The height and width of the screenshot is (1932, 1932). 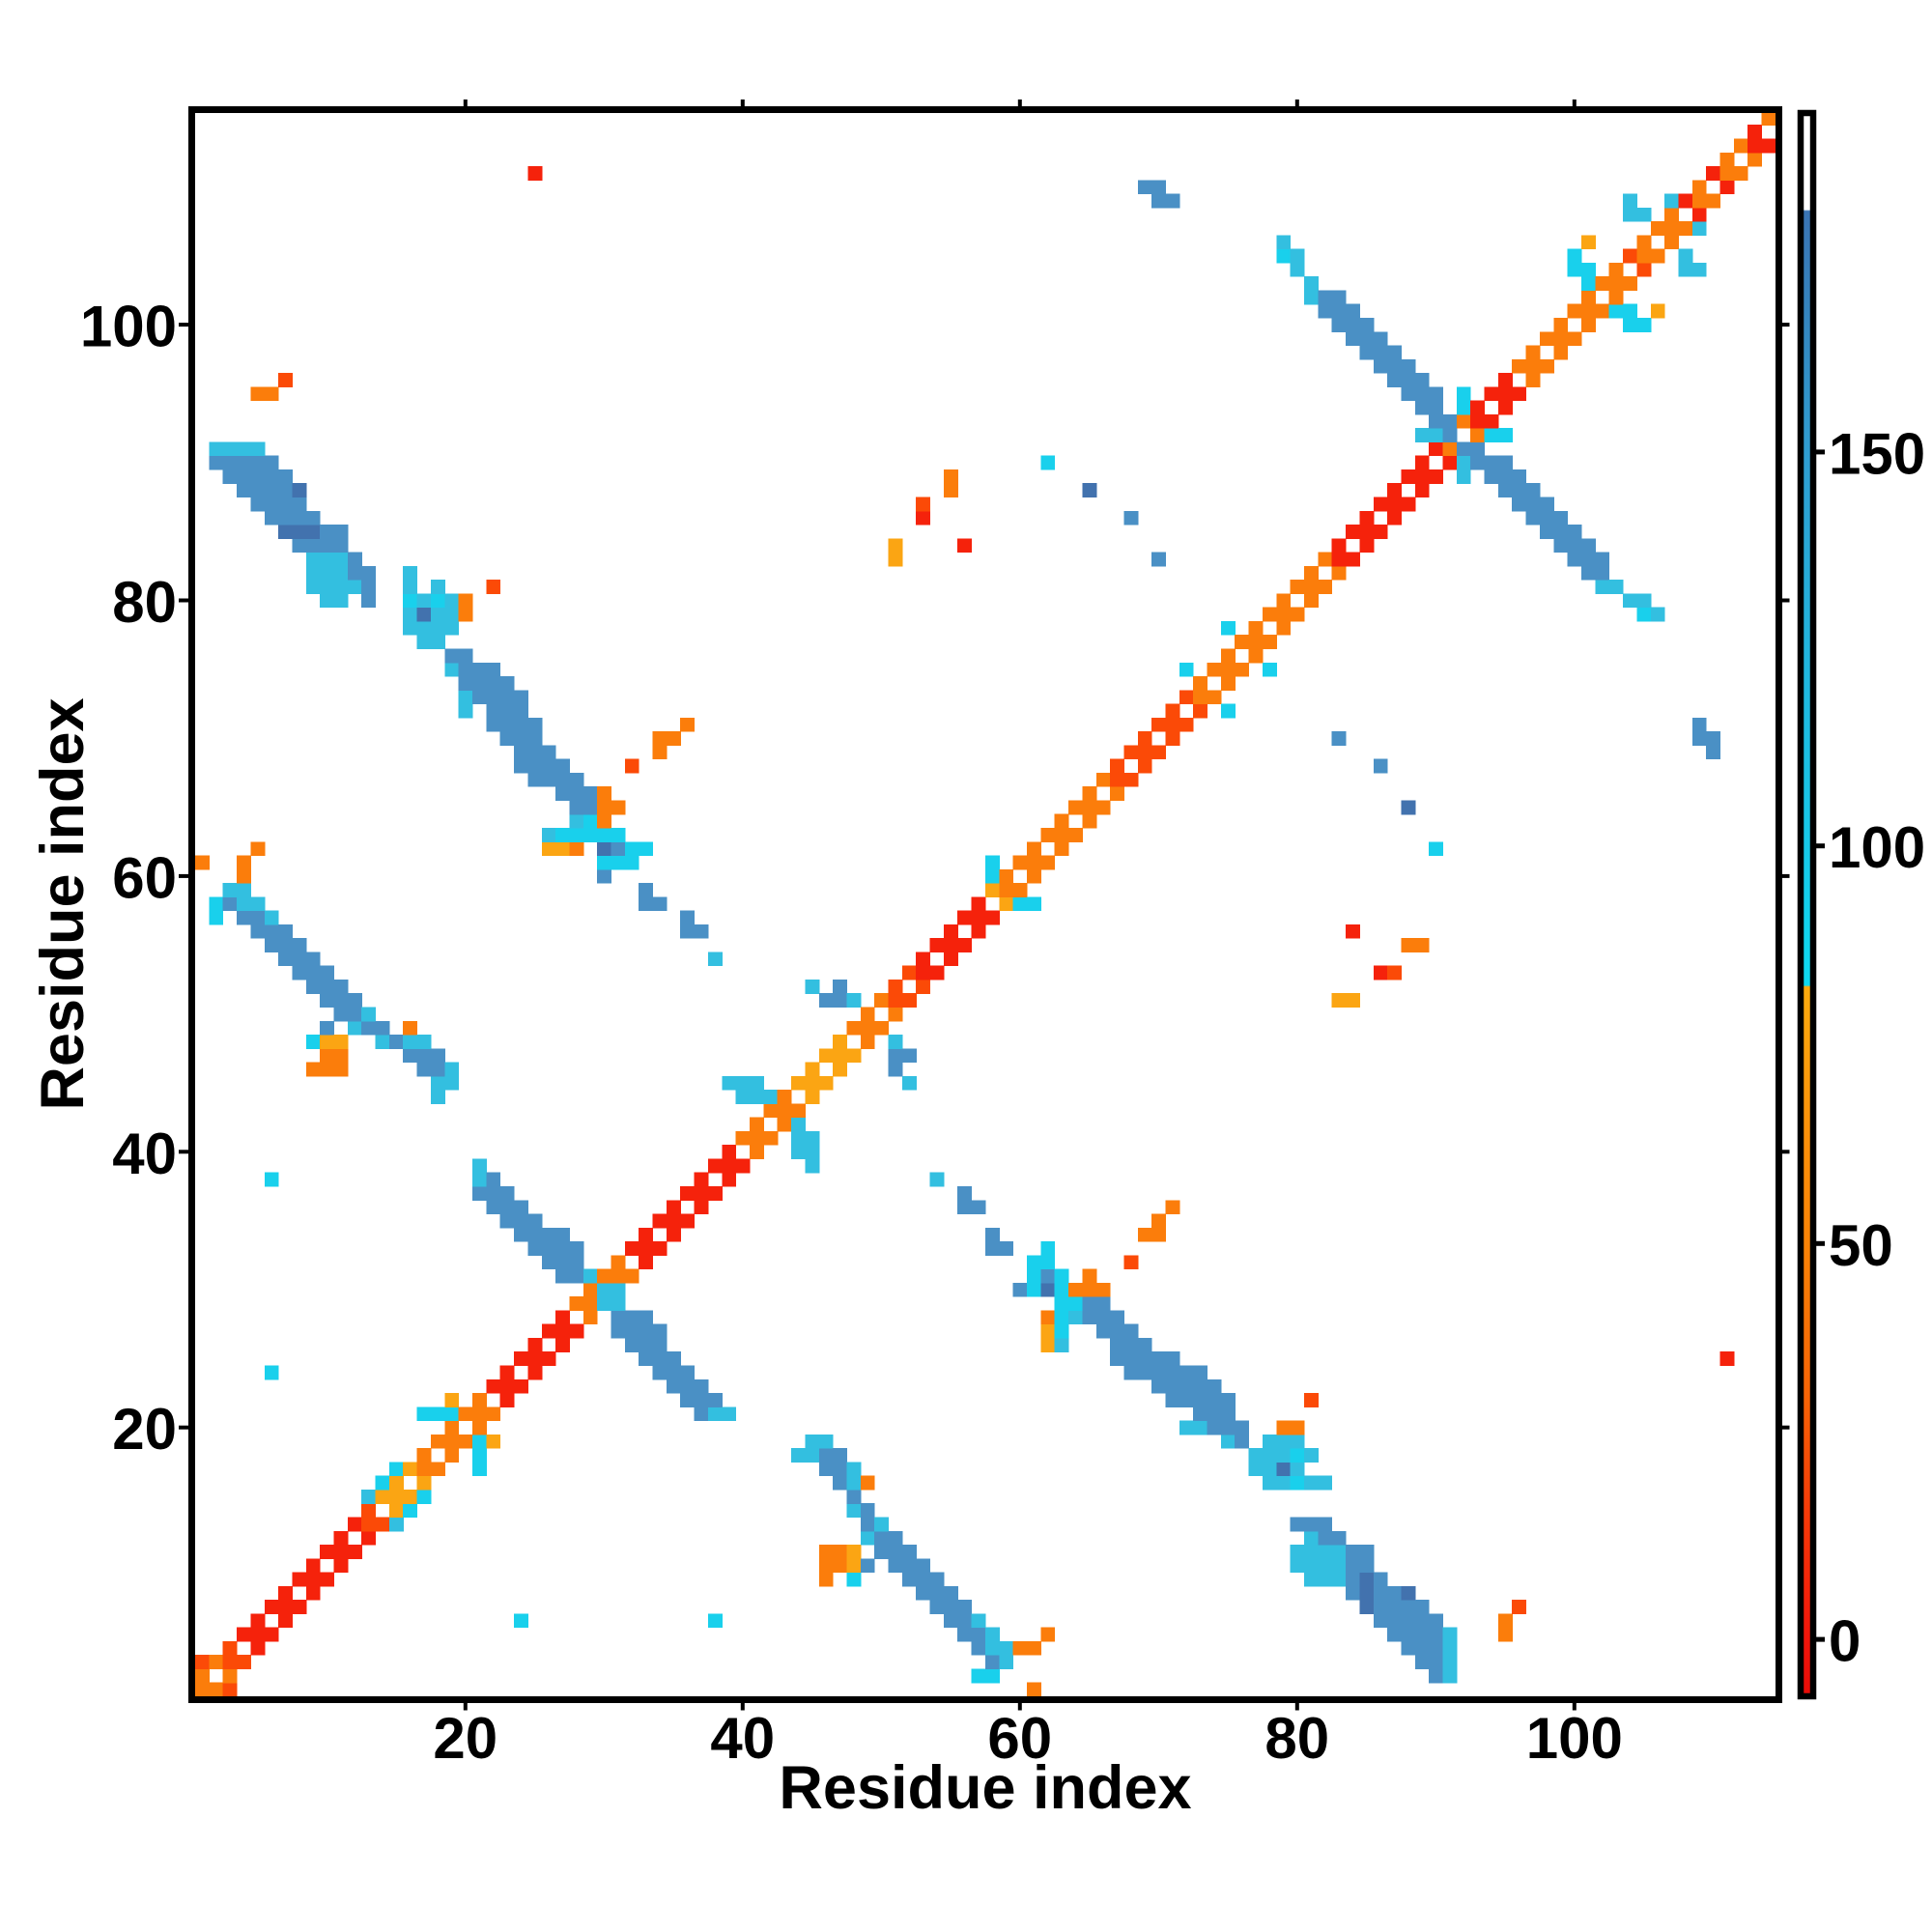 What do you see at coordinates (1861, 1245) in the screenshot?
I see `svg-text: 50` at bounding box center [1861, 1245].